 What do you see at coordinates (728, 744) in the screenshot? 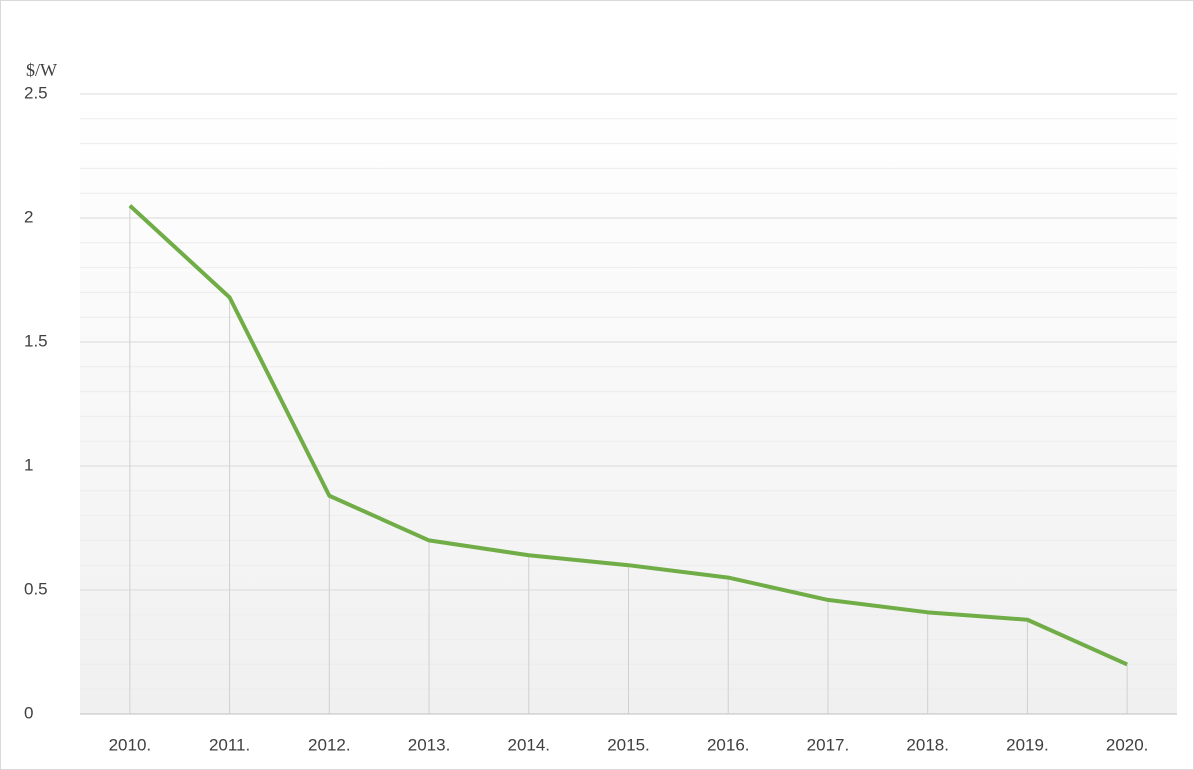
I see `x-tick-label: 2016.` at bounding box center [728, 744].